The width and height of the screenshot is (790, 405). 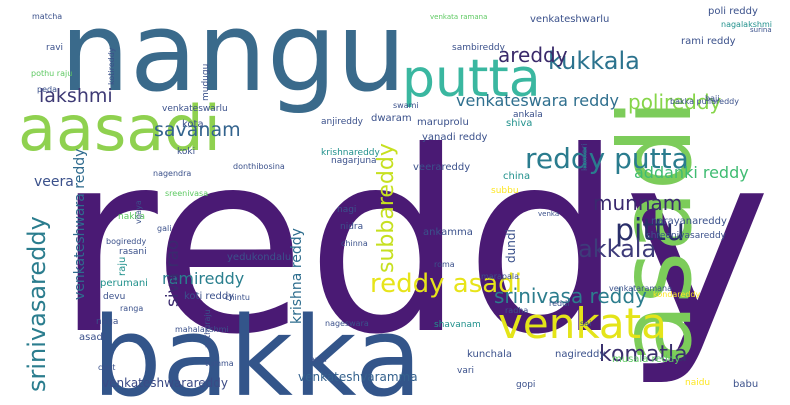 I want to click on word-yedukondalu: yedukondalu, so click(x=259, y=257).